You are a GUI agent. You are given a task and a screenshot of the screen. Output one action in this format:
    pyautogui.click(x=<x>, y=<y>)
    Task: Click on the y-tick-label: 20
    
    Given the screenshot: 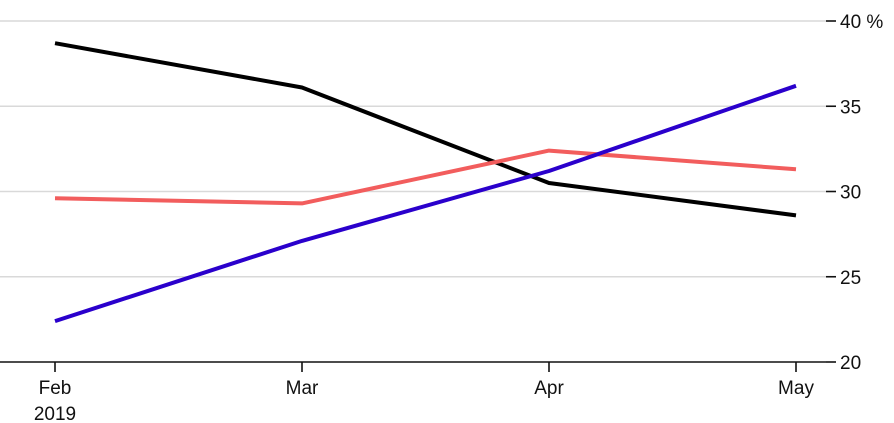 What is the action you would take?
    pyautogui.click(x=850, y=363)
    